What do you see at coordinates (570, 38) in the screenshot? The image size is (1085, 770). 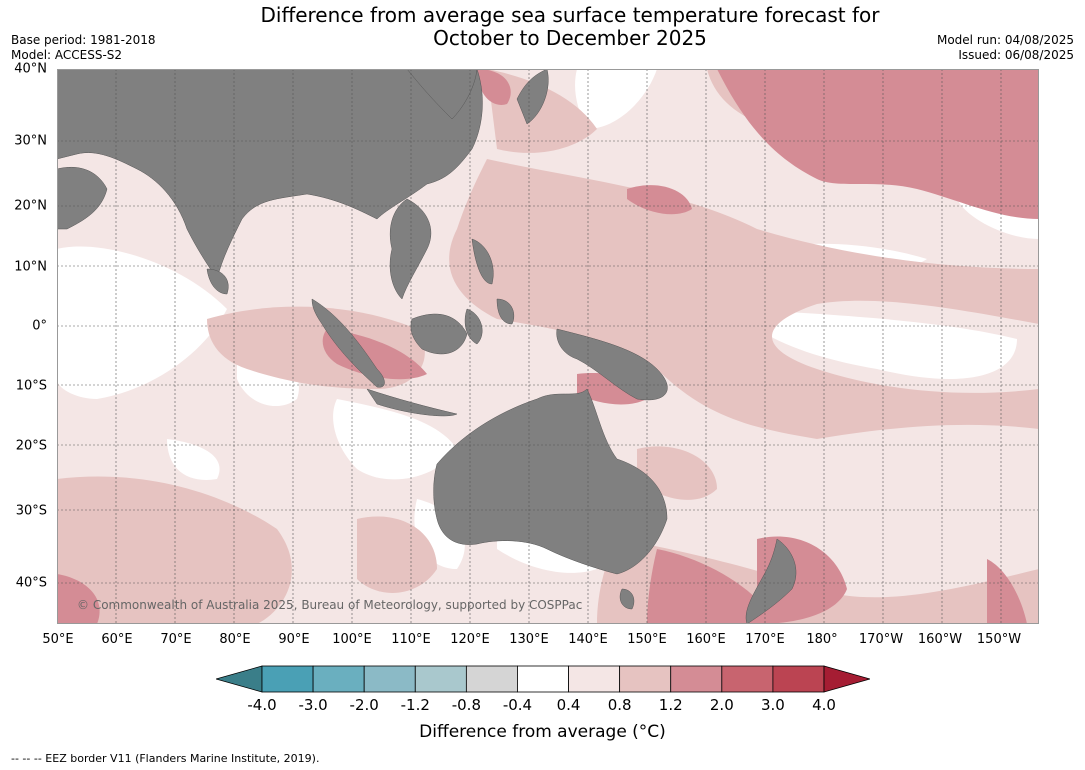 I see `title-line-2: October to December 2025` at bounding box center [570, 38].